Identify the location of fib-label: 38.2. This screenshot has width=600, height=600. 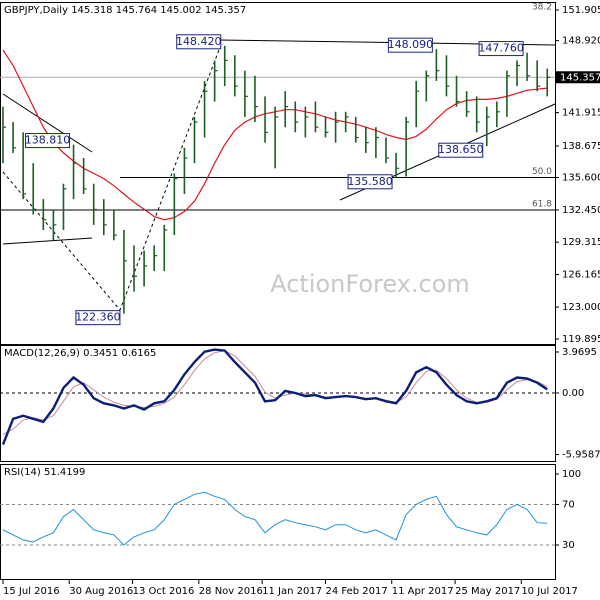
(542, 8).